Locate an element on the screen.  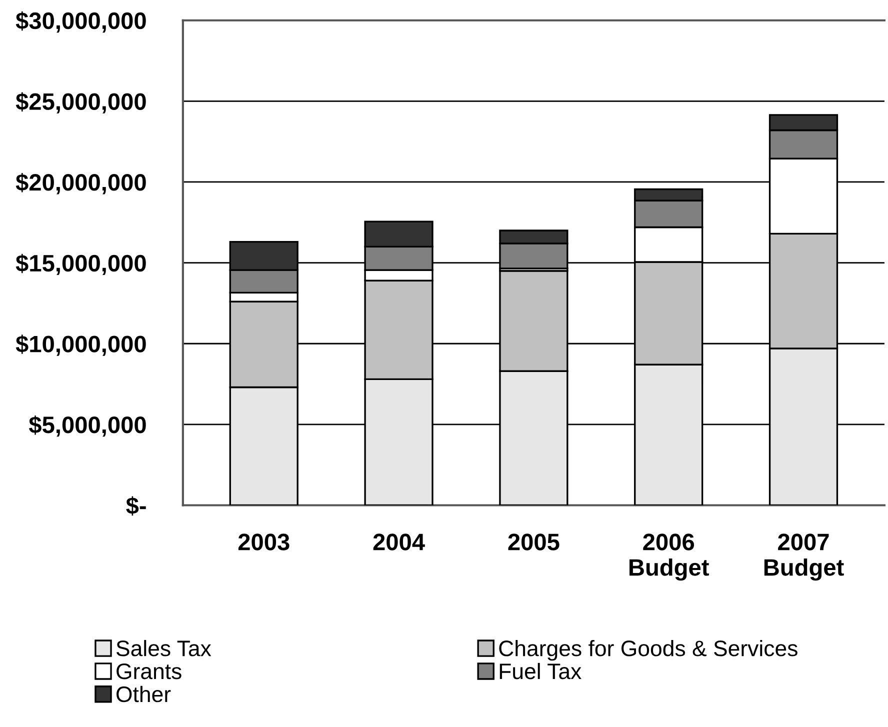
legend-label: Charges for Goods & Services is located at coordinates (648, 650).